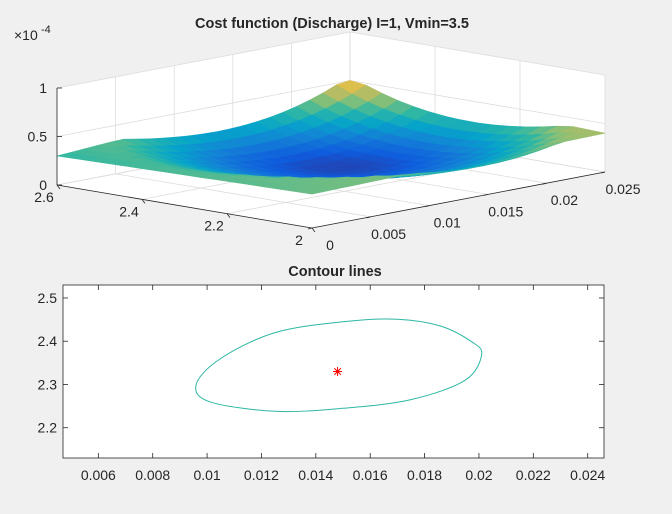 The width and height of the screenshot is (672, 514). I want to click on y-tick-label: 2.5, so click(48, 298).